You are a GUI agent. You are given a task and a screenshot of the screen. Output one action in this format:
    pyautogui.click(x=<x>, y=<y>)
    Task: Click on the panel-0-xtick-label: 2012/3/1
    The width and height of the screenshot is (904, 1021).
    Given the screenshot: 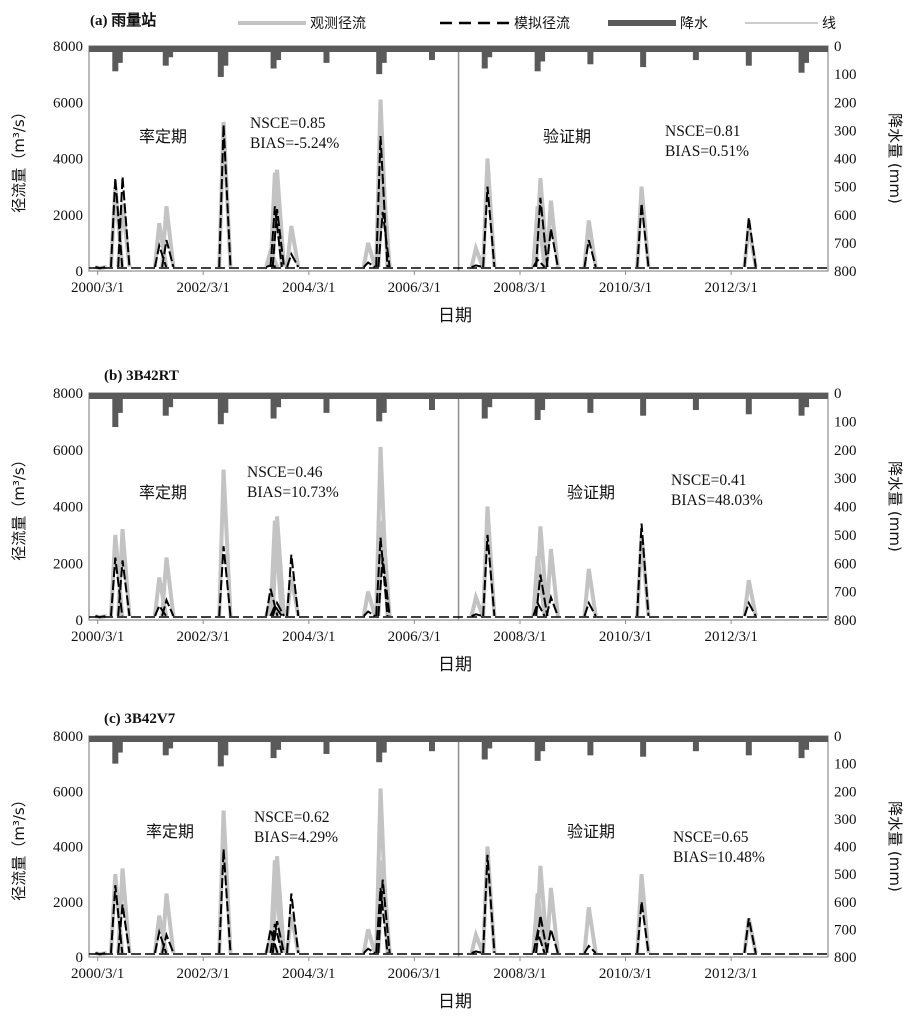 What is the action you would take?
    pyautogui.click(x=730, y=288)
    